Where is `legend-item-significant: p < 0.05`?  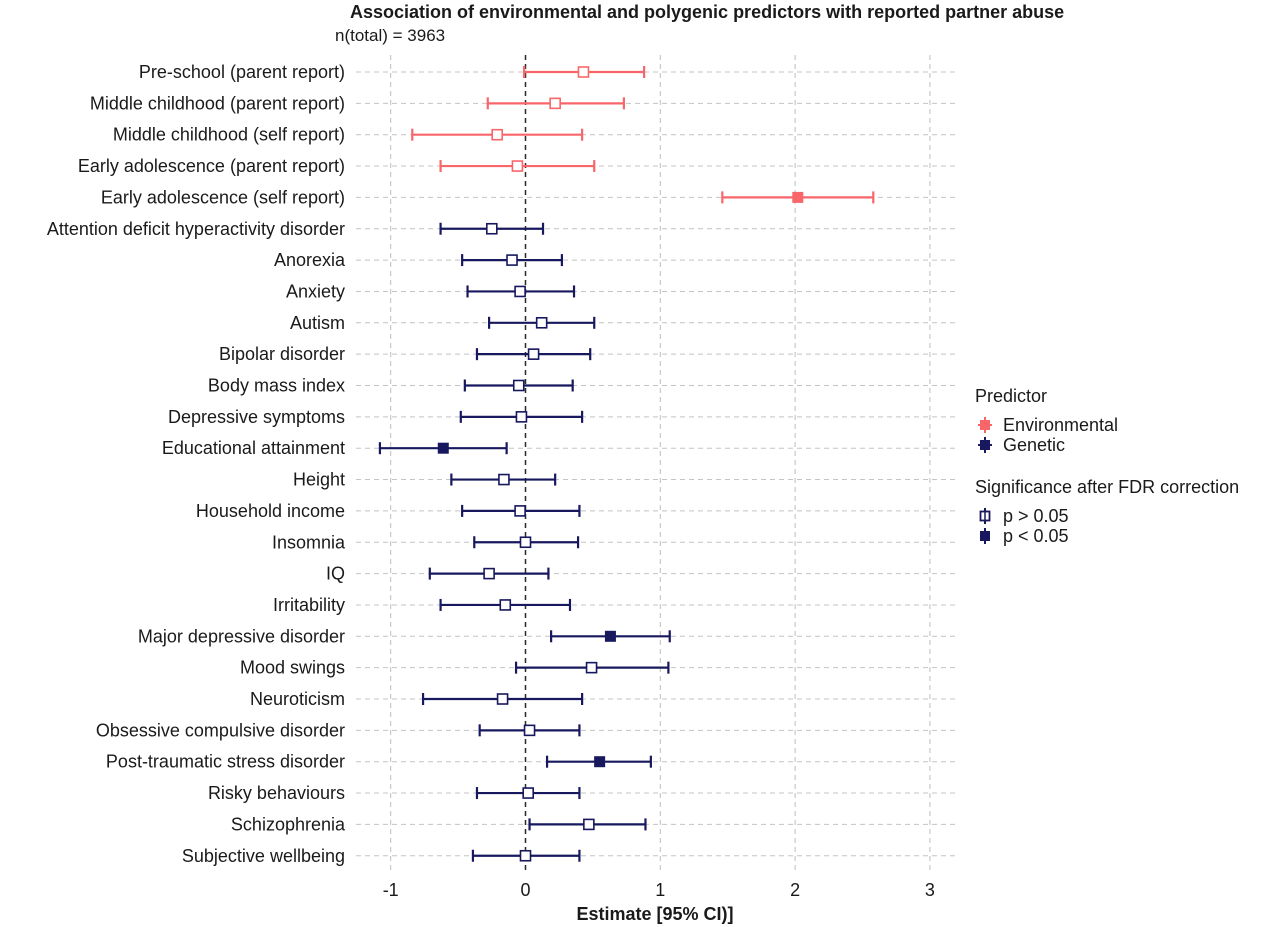
legend-item-significant: p < 0.05 is located at coordinates (1107, 536).